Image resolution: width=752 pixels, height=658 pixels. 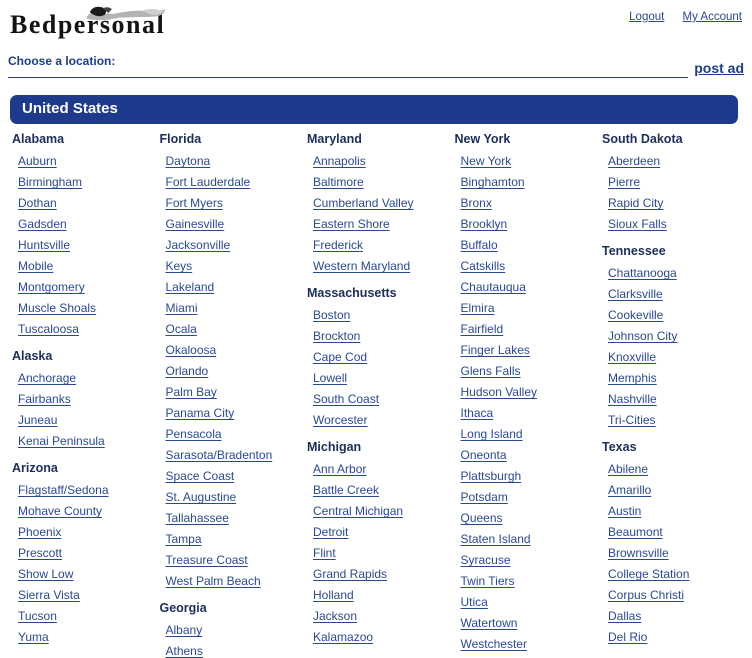 What do you see at coordinates (495, 350) in the screenshot?
I see `city-link: Finger Lakes` at bounding box center [495, 350].